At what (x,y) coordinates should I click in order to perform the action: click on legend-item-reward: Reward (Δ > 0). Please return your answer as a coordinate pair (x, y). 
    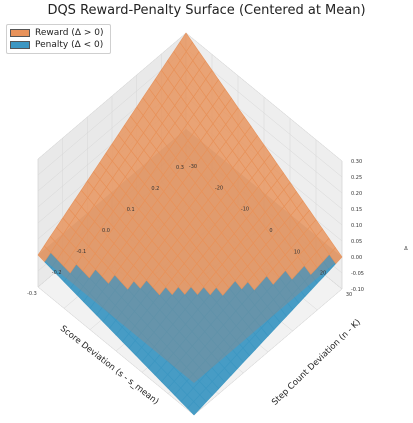
    Looking at the image, I should click on (57, 33).